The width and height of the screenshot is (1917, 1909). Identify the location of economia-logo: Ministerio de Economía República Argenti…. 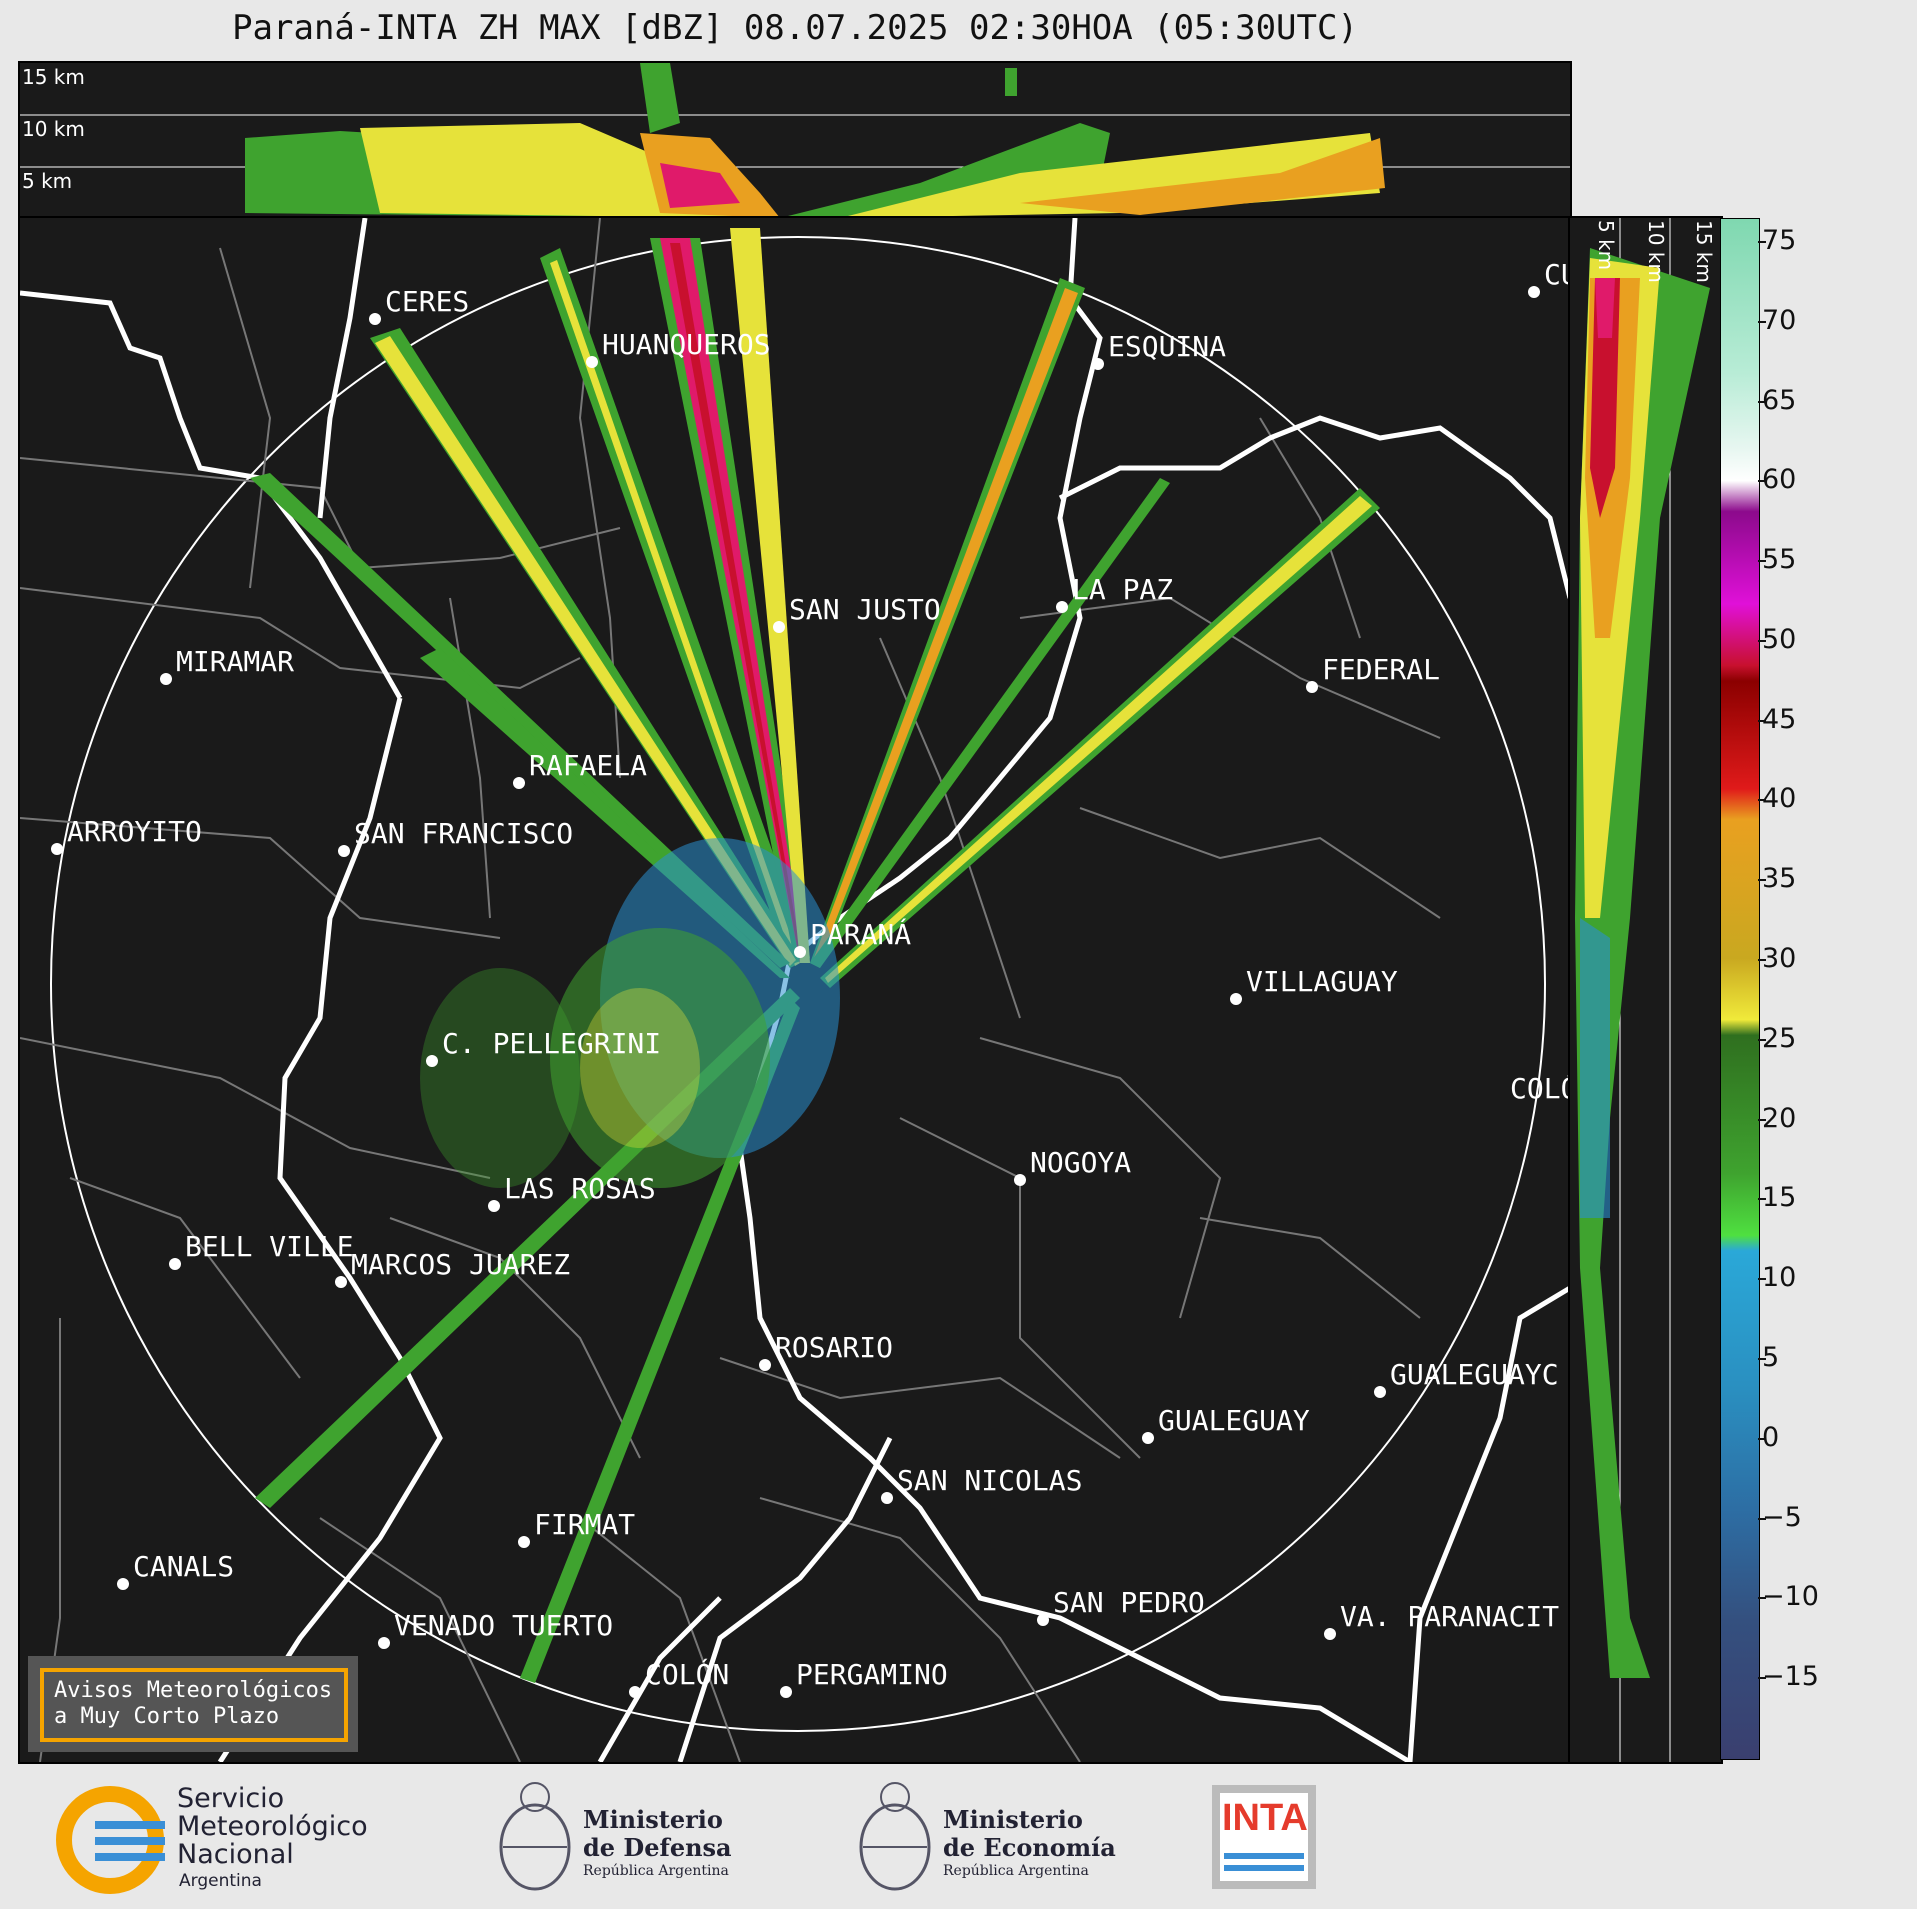
(1005, 1835).